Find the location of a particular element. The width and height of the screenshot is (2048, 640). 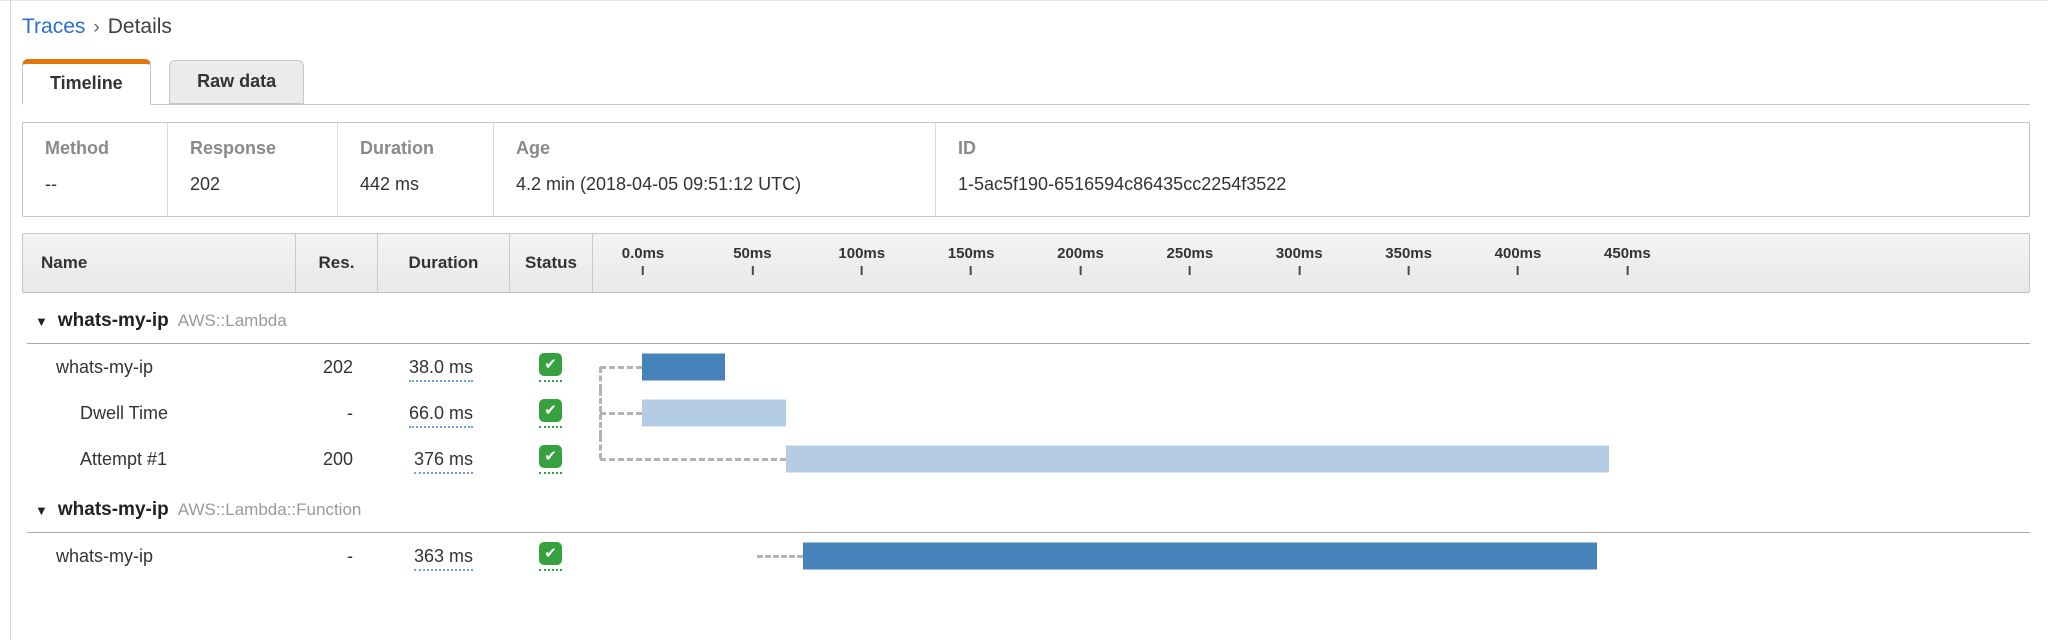

summary-id-label: ID is located at coordinates (967, 148).